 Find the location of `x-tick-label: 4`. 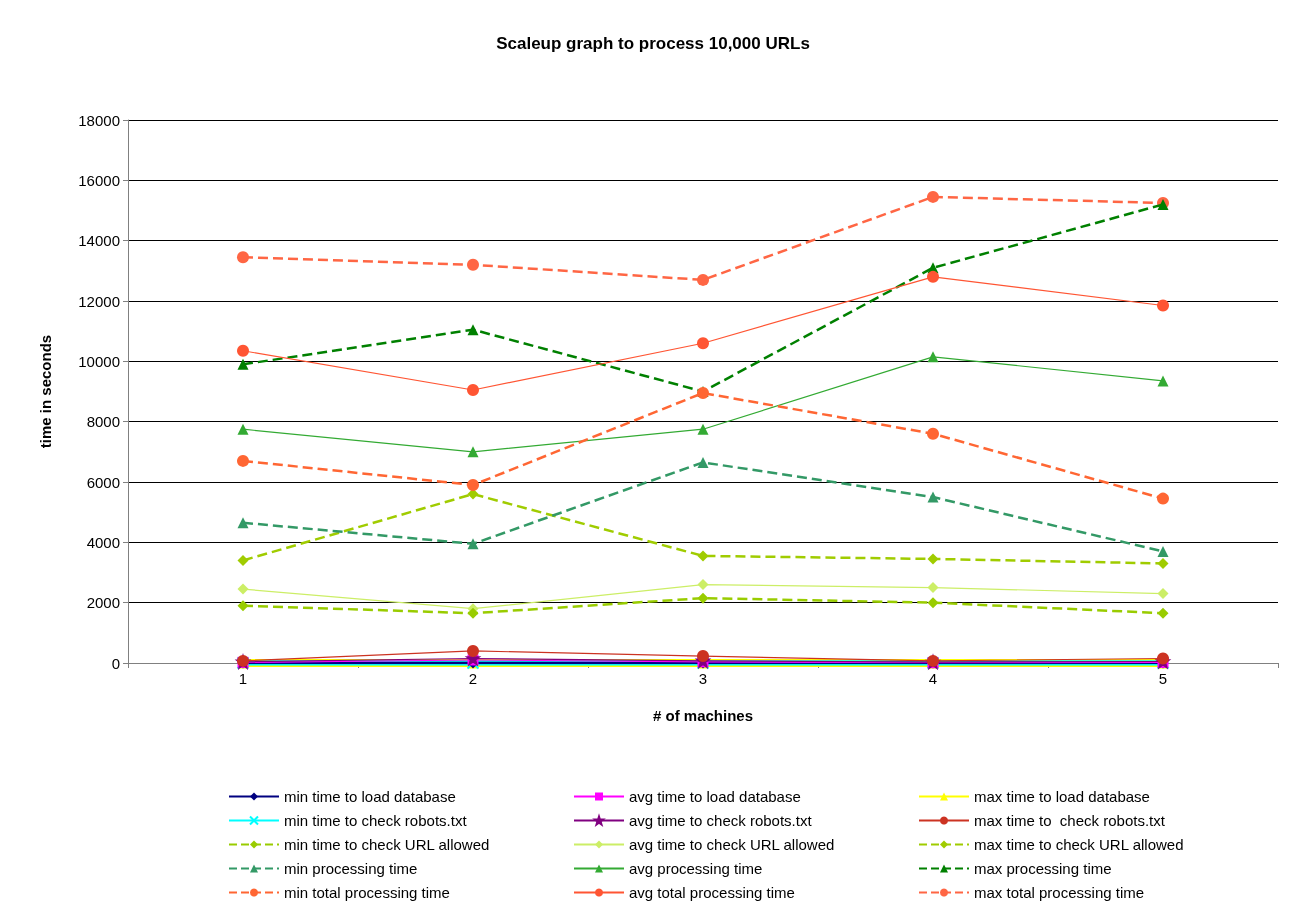

x-tick-label: 4 is located at coordinates (933, 678).